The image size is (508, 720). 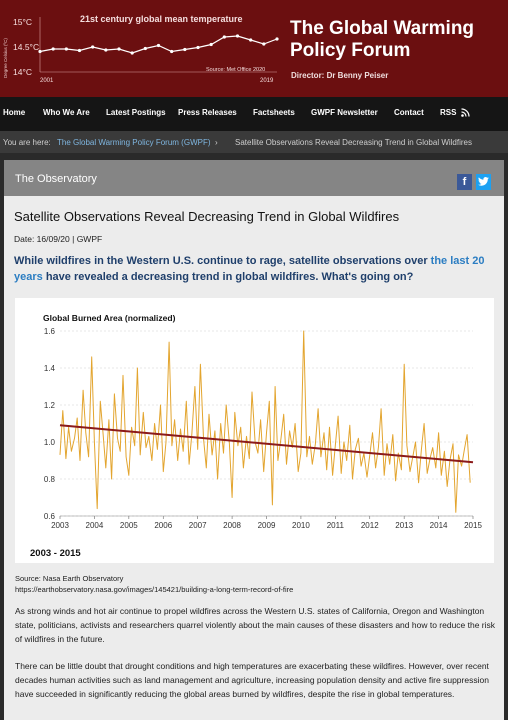 What do you see at coordinates (198, 525) in the screenshot?
I see `x-tick-label: 2007` at bounding box center [198, 525].